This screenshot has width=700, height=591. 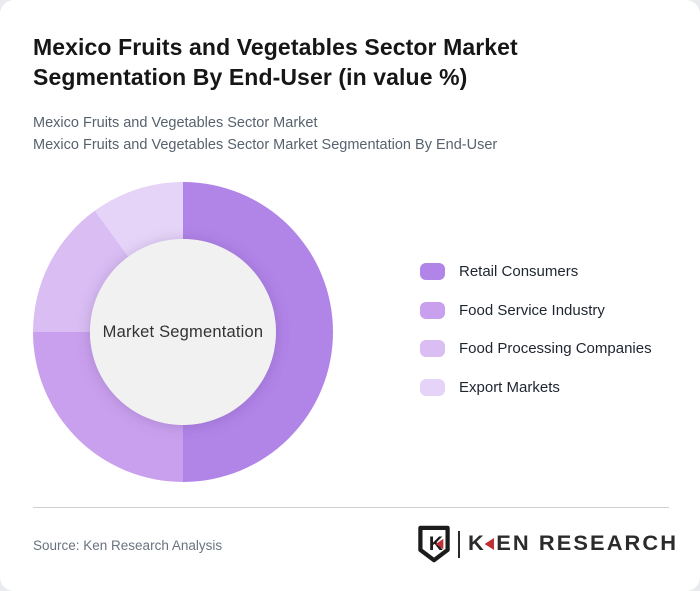 I want to click on footer-divider, so click(x=351, y=507).